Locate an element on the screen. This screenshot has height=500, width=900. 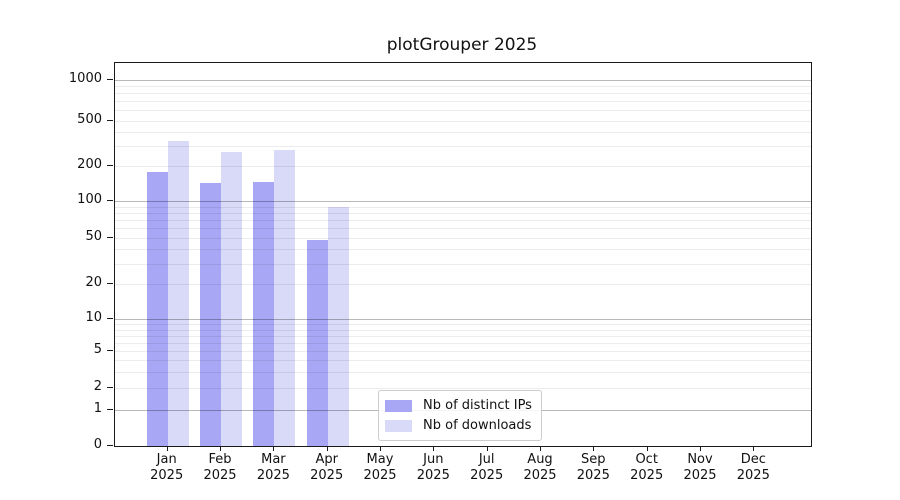
y-tick-label-100: 100 is located at coordinates (89, 199).